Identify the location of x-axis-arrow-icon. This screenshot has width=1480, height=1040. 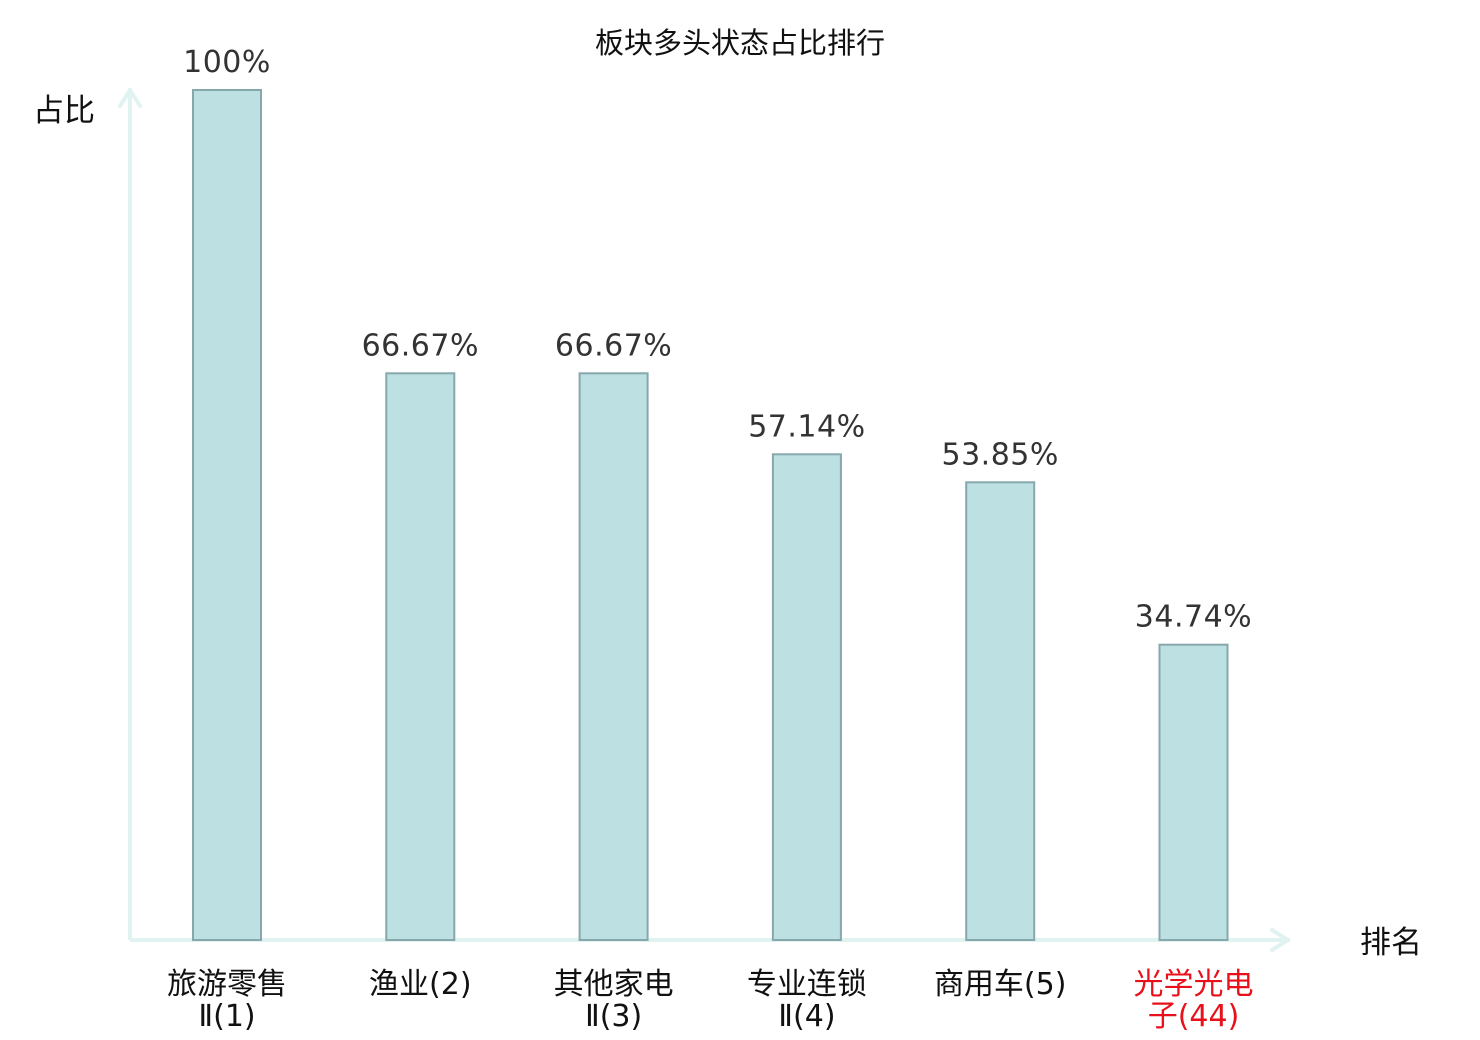
(1280, 940).